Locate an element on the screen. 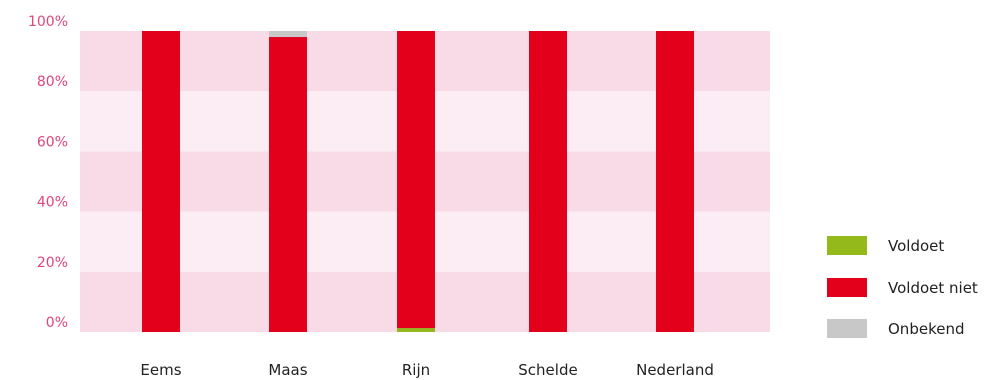  legend-label: Onbekend is located at coordinates (926, 329).